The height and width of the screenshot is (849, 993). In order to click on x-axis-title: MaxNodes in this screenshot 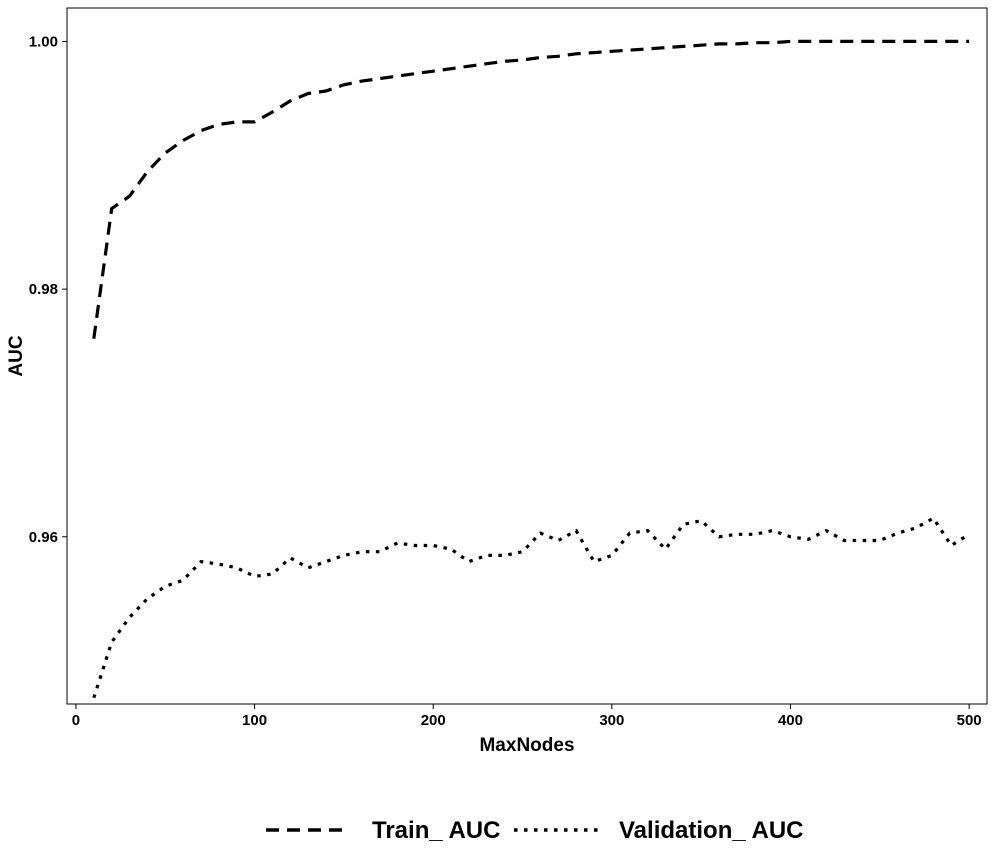, I will do `click(526, 745)`.